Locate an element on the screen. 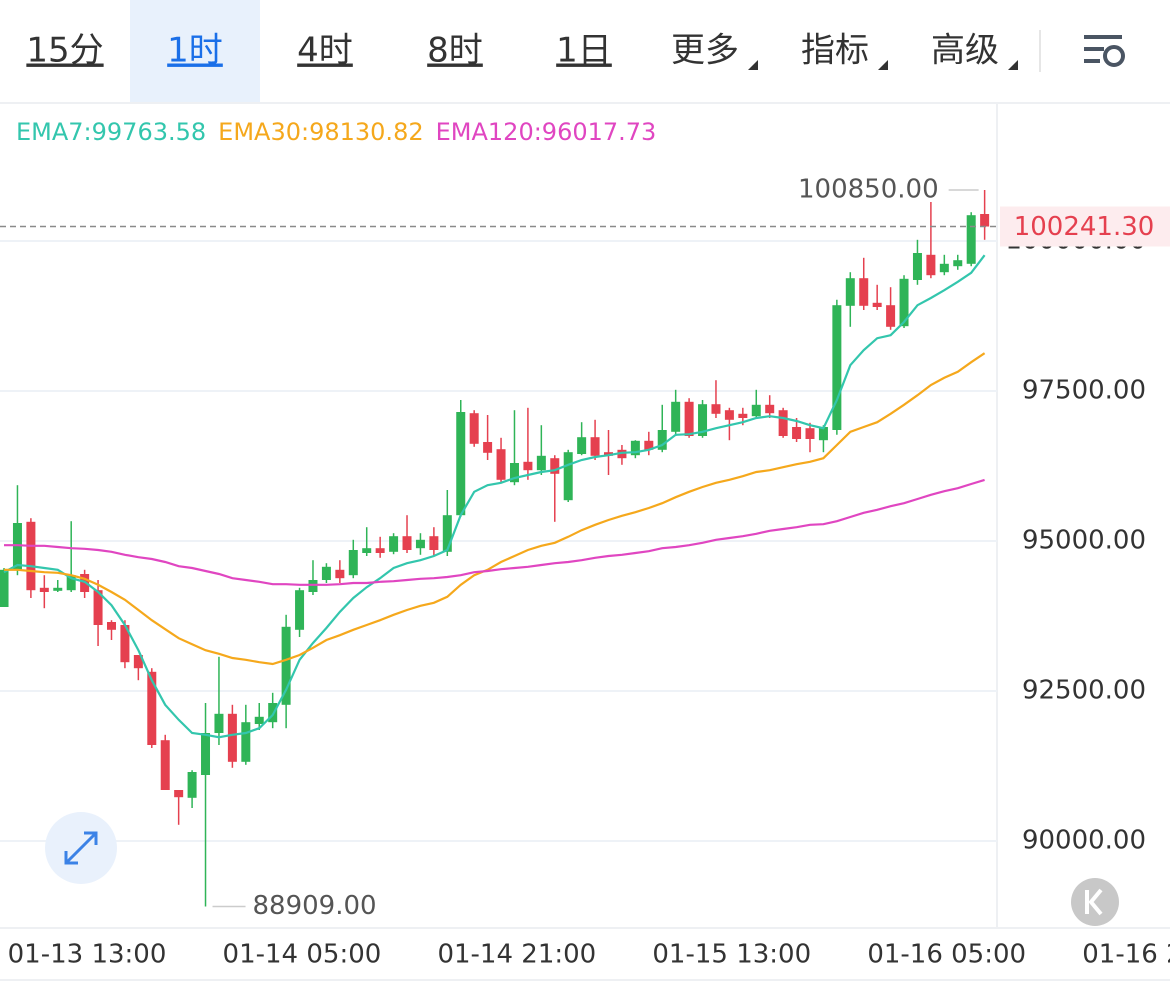 This screenshot has height=983, width=1170. last-price-tag is located at coordinates (1085, 226).